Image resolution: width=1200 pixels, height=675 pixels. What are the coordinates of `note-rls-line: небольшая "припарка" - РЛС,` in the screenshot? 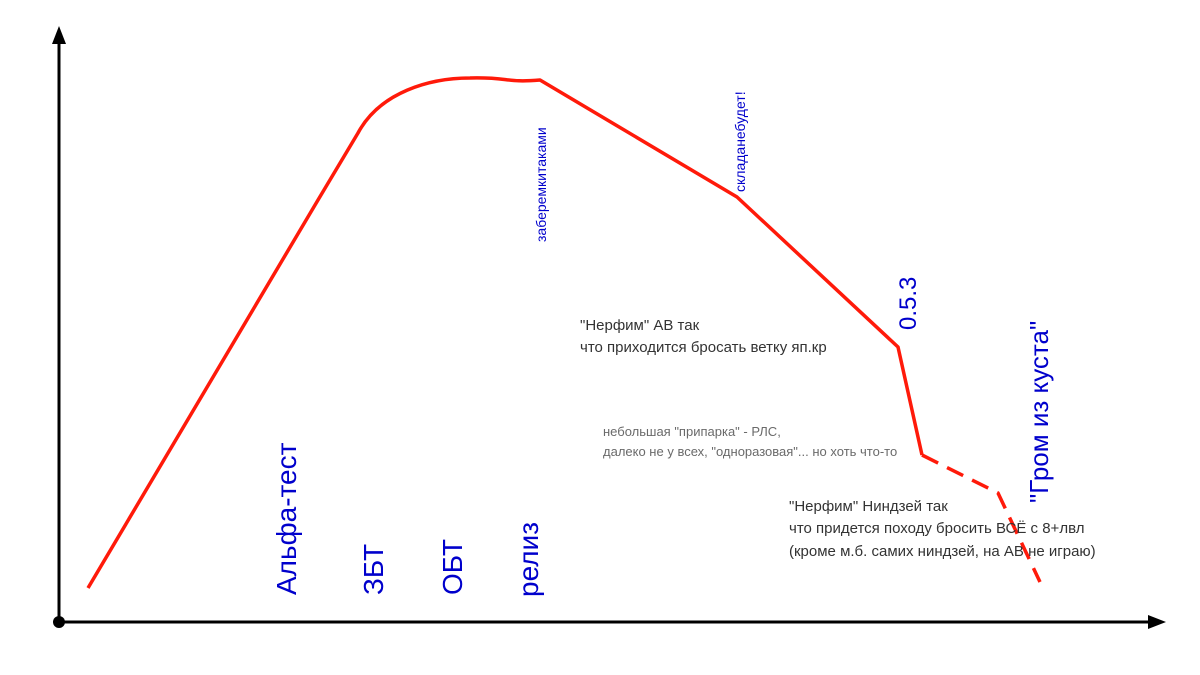 It's located at (692, 431).